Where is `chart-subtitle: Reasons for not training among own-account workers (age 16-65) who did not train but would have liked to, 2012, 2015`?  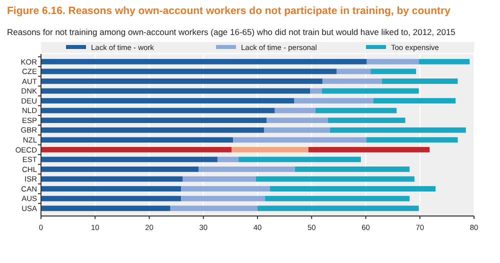
chart-subtitle: Reasons for not training among own-account workers (age 16-65) who did not train but would have liked to, 2012, 2015 is located at coordinates (231, 32).